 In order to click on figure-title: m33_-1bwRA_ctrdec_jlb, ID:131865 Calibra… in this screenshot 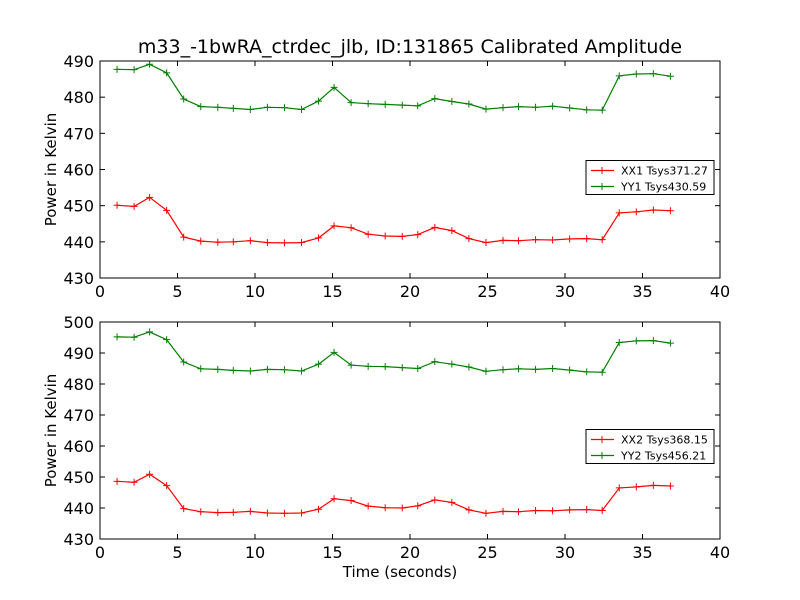, I will do `click(410, 47)`.